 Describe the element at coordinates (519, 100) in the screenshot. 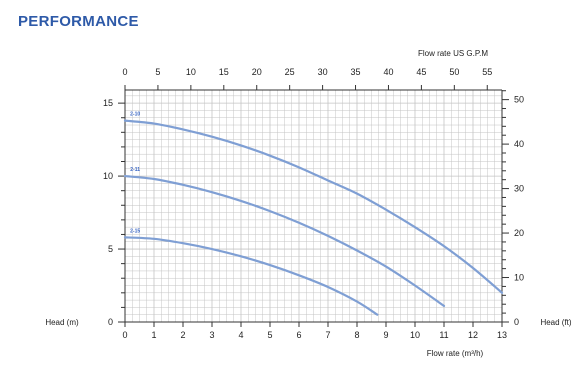

I see `y-right-tick-label: 50` at that location.